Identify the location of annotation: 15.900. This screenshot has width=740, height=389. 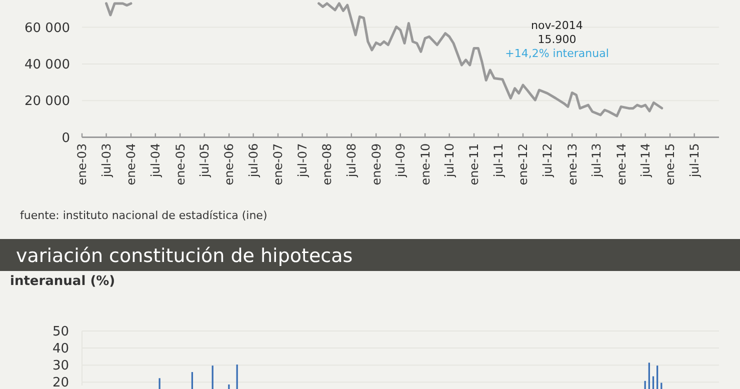
(557, 39).